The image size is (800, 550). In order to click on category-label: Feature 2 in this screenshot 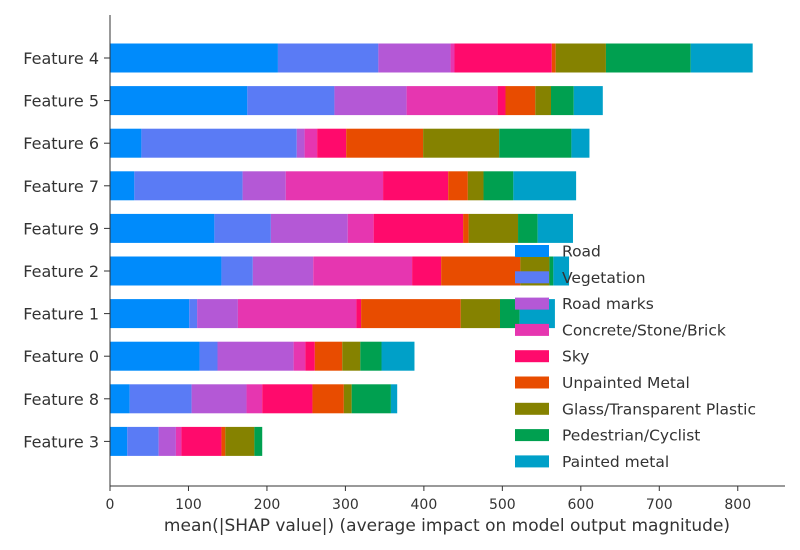, I will do `click(61, 271)`.